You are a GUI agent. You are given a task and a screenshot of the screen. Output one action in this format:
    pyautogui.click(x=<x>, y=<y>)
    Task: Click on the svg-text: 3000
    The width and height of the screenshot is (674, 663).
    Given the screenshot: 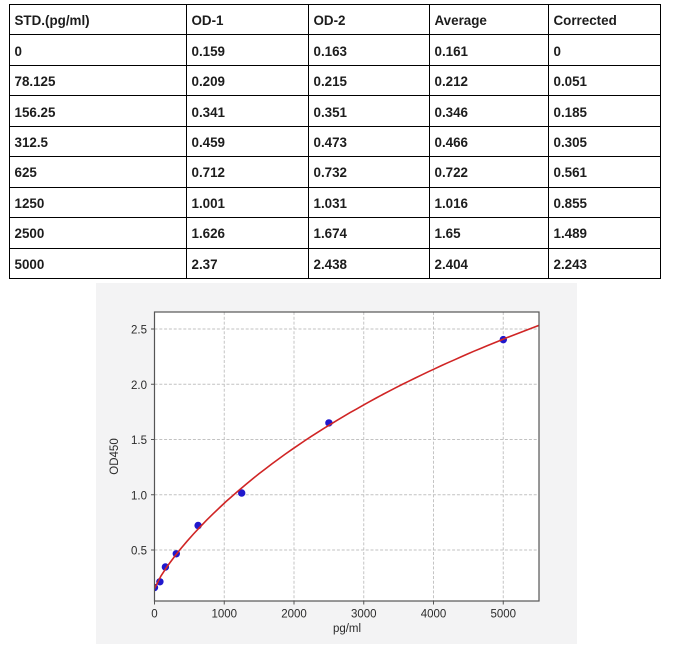 What is the action you would take?
    pyautogui.click(x=364, y=615)
    